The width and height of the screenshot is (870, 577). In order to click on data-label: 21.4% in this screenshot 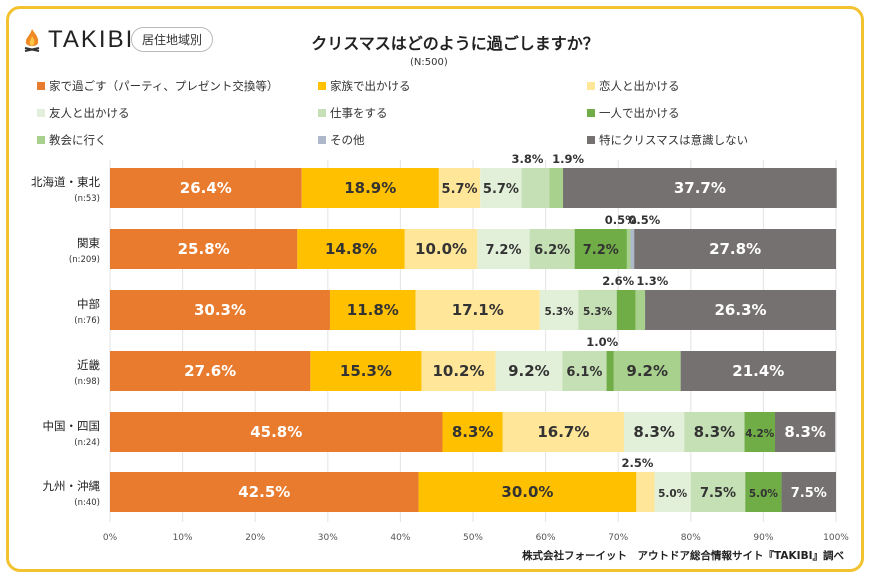, I will do `click(758, 371)`.